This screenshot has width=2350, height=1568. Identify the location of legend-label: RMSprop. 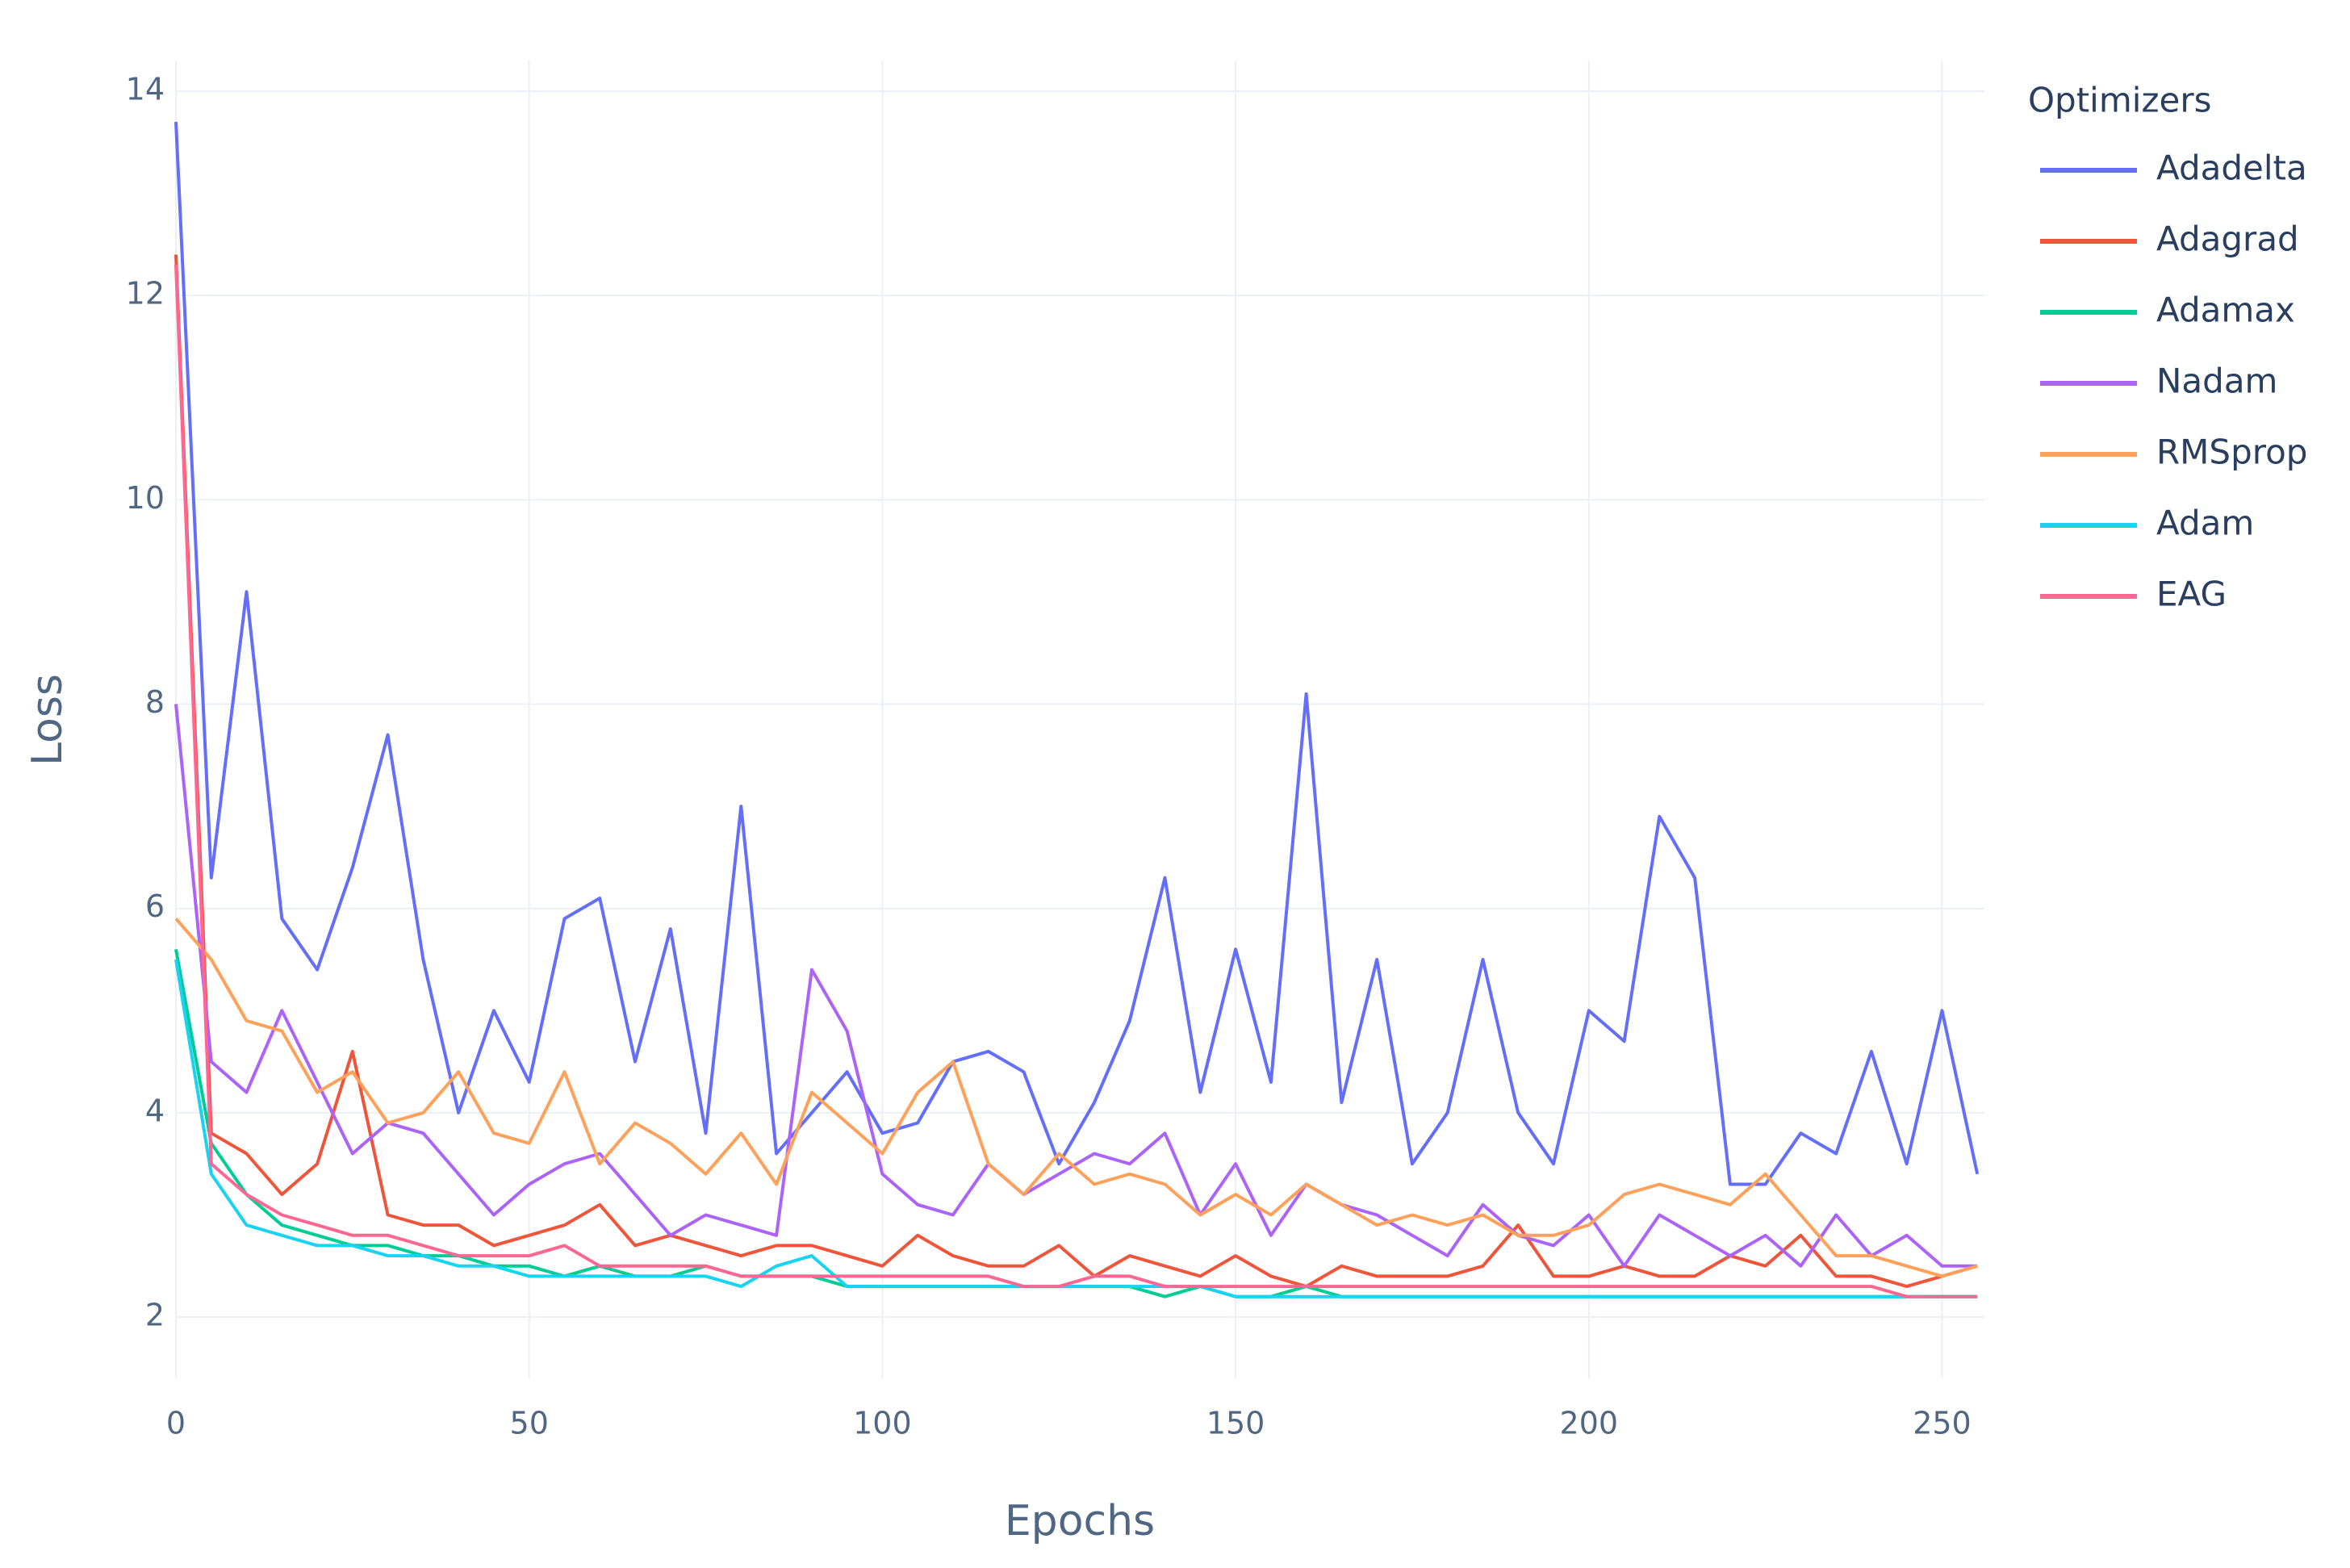
(2231, 453).